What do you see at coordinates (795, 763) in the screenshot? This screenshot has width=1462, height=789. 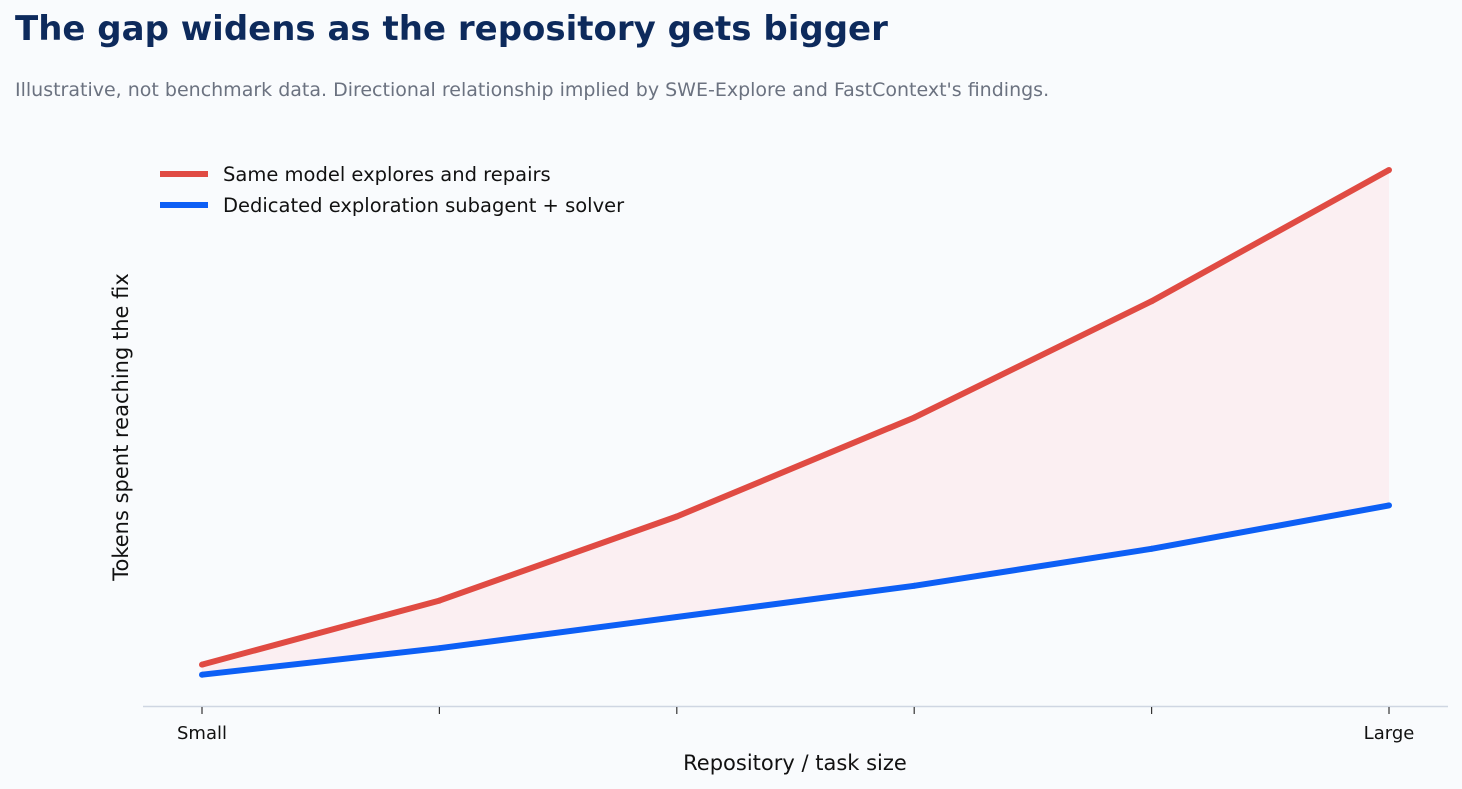 I see `x-axis-label: Repository / task size` at bounding box center [795, 763].